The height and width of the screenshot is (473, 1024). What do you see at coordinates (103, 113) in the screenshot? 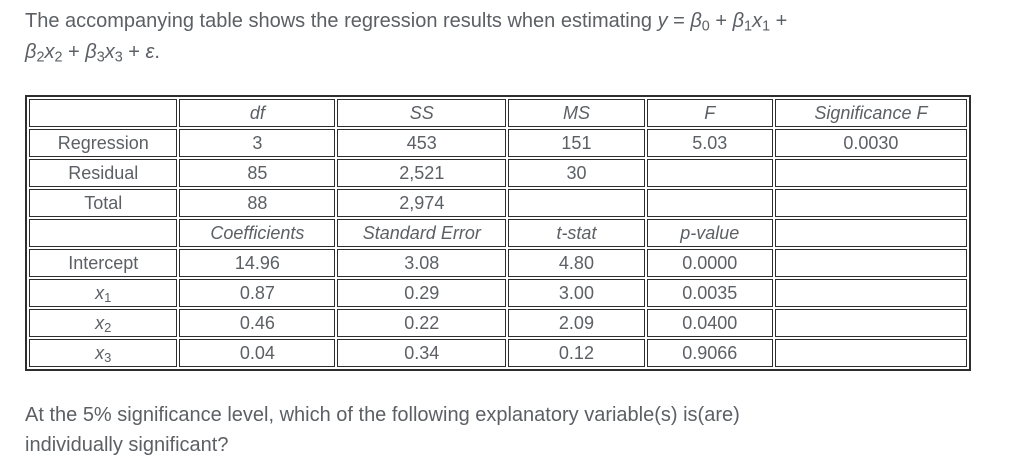
I see `anova-header-blank-cell` at bounding box center [103, 113].